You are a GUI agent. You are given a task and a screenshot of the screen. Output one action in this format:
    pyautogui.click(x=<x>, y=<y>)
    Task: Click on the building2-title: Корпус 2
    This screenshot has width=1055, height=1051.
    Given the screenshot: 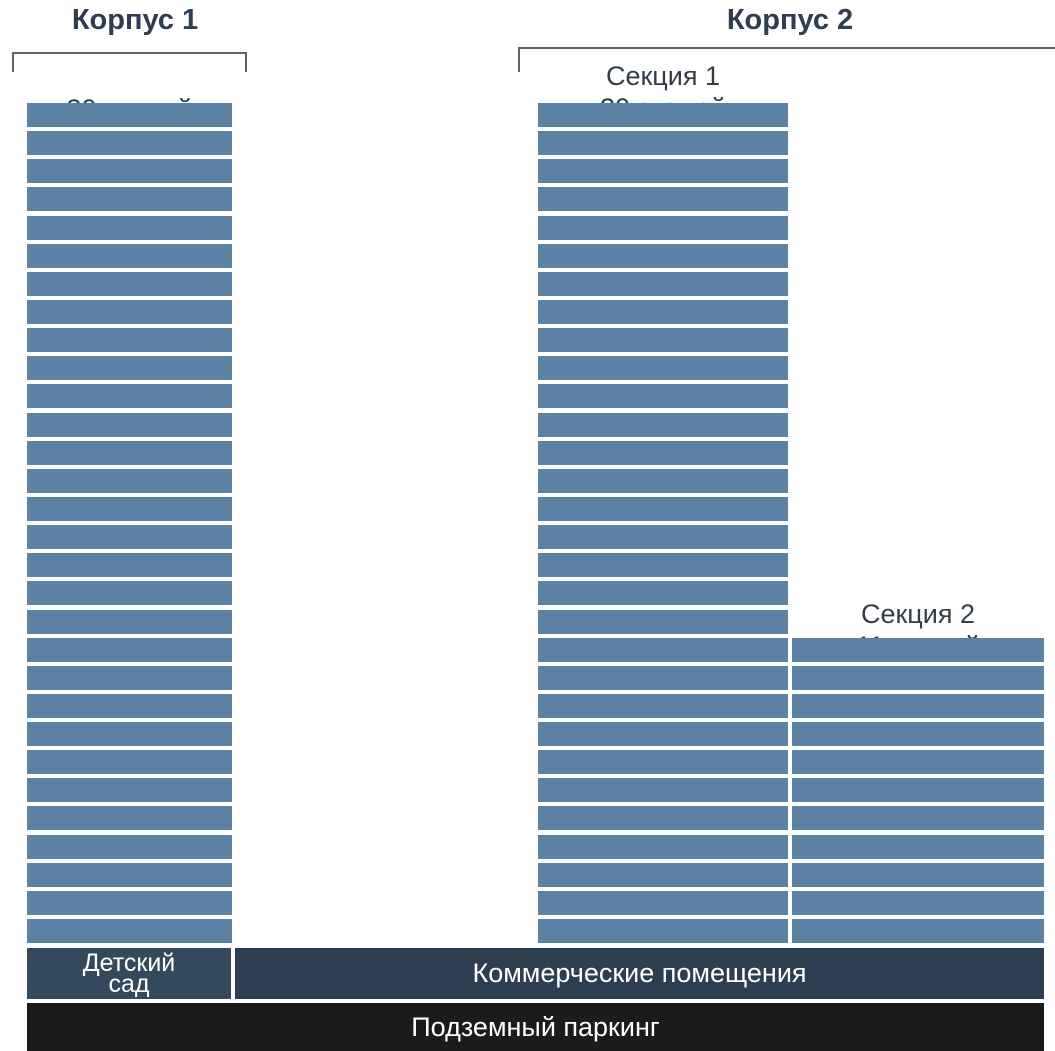 What is the action you would take?
    pyautogui.click(x=790, y=20)
    